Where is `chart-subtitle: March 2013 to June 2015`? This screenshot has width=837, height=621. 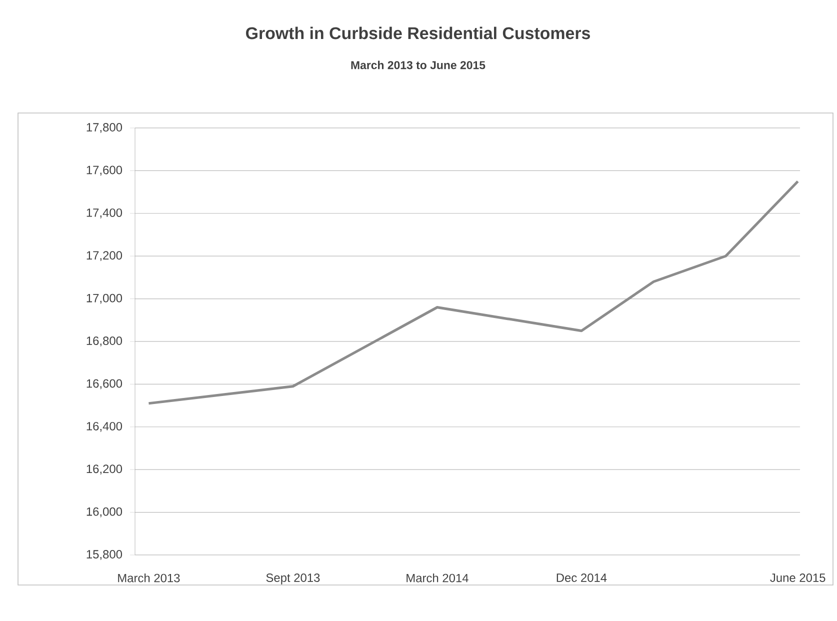
chart-subtitle: March 2013 to June 2015 is located at coordinates (418, 65).